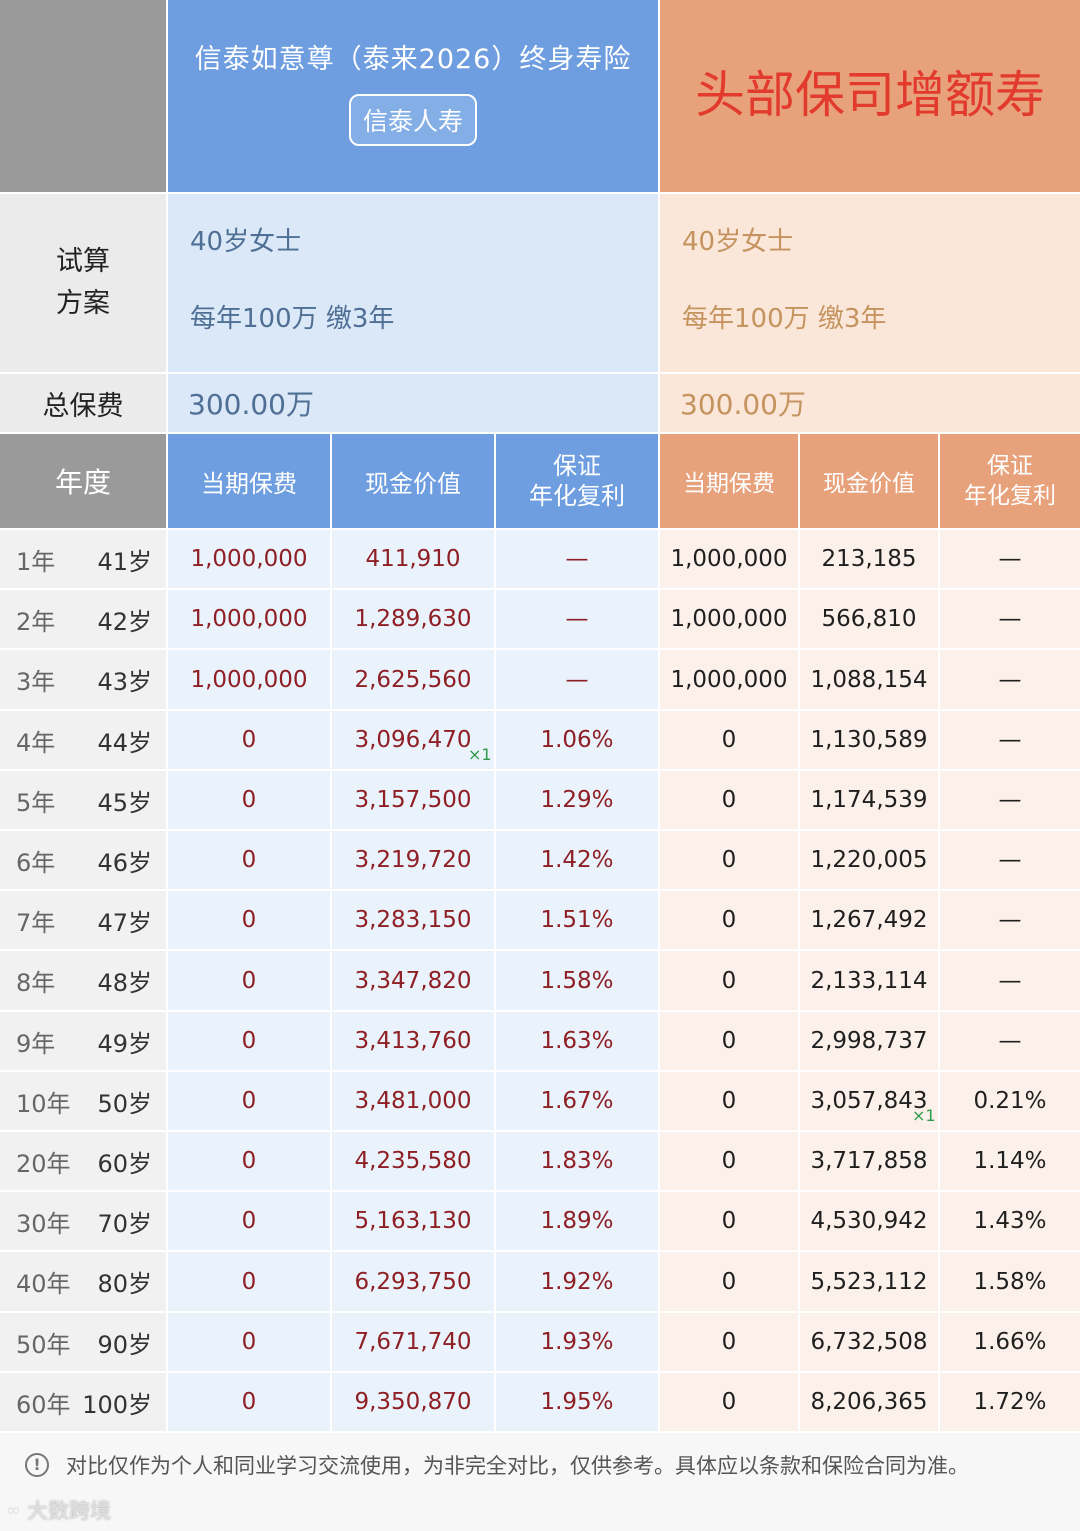 The height and width of the screenshot is (1531, 1080). Describe the element at coordinates (124, 1344) in the screenshot. I see `age-label: 90岁` at that location.